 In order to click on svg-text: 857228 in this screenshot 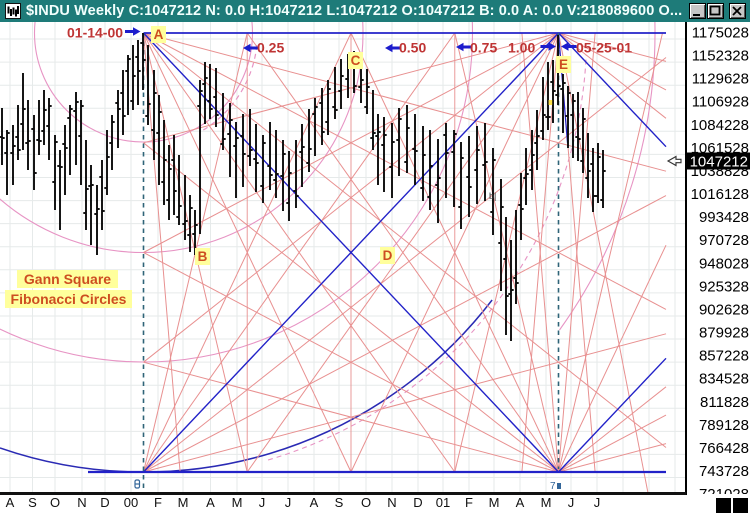, I will do `click(724, 356)`.